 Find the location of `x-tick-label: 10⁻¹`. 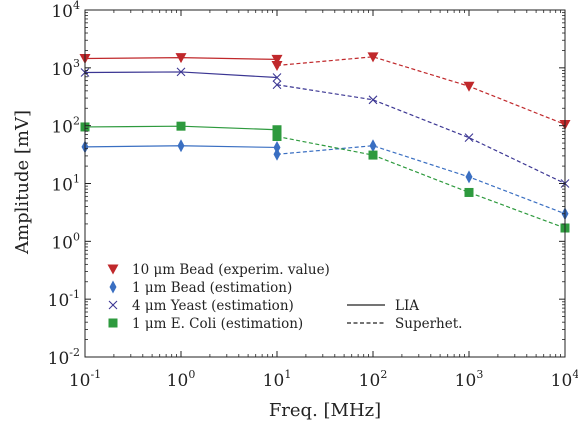

x-tick-label: 10⁻¹ is located at coordinates (85, 379).